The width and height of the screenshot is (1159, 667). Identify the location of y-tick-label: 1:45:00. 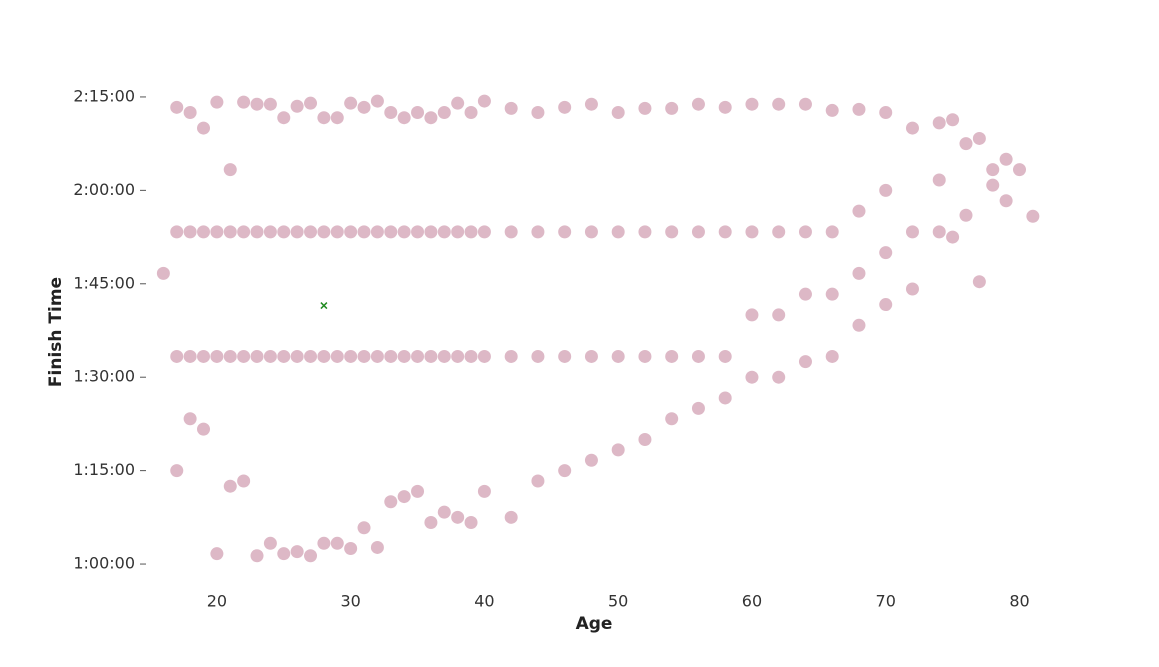
(104, 282).